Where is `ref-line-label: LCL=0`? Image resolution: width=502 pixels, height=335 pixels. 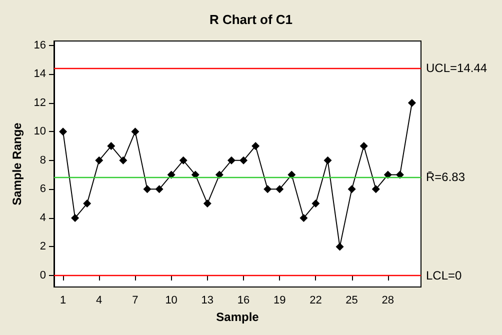 ref-line-label: LCL=0 is located at coordinates (444, 275).